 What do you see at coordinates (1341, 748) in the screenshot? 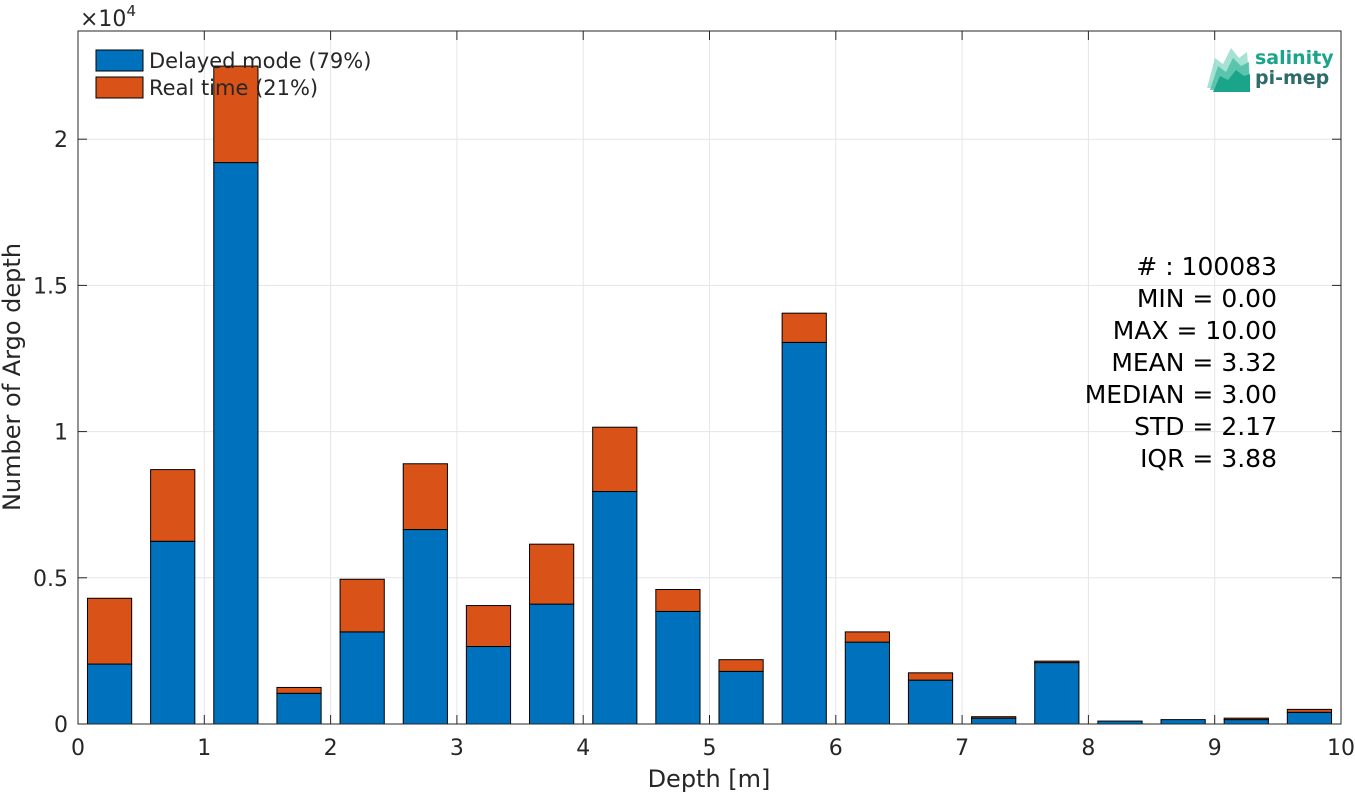
I see `x-tick-label: 10` at bounding box center [1341, 748].